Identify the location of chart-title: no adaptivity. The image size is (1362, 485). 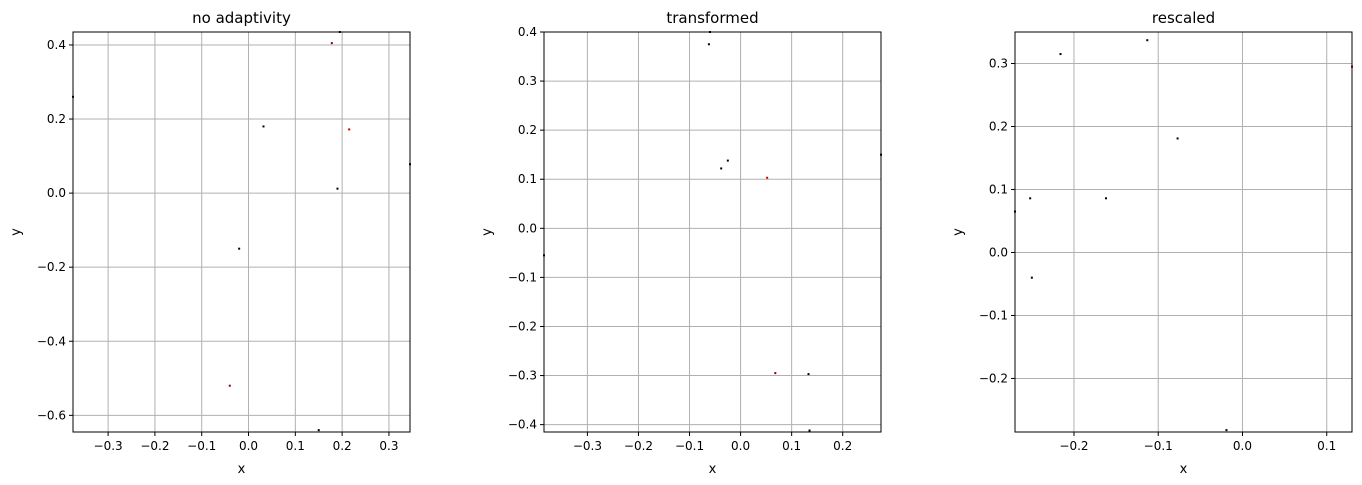
(241, 18).